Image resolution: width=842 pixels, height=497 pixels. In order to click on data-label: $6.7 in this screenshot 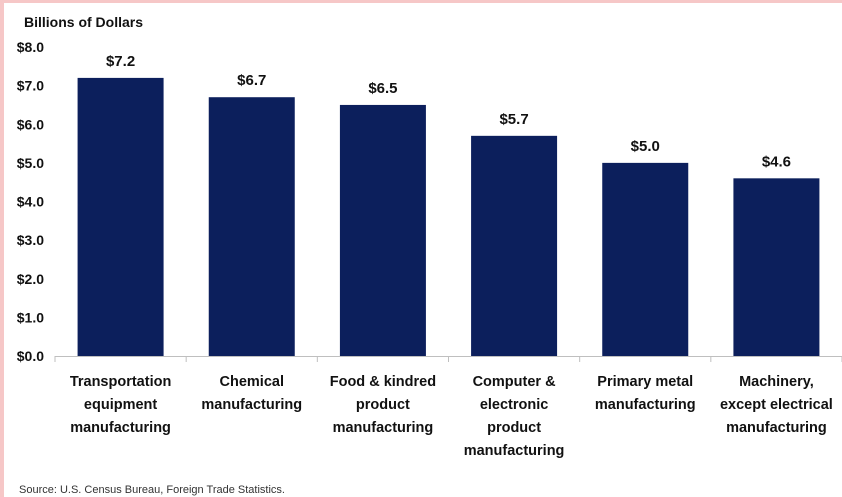, I will do `click(251, 80)`.